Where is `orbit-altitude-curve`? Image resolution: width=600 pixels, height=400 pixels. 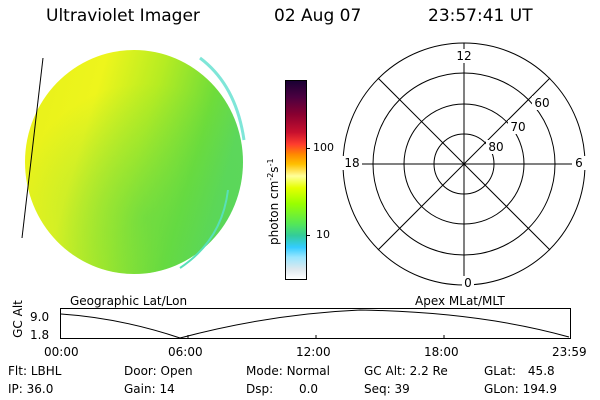
orbit-altitude-curve is located at coordinates (315, 324).